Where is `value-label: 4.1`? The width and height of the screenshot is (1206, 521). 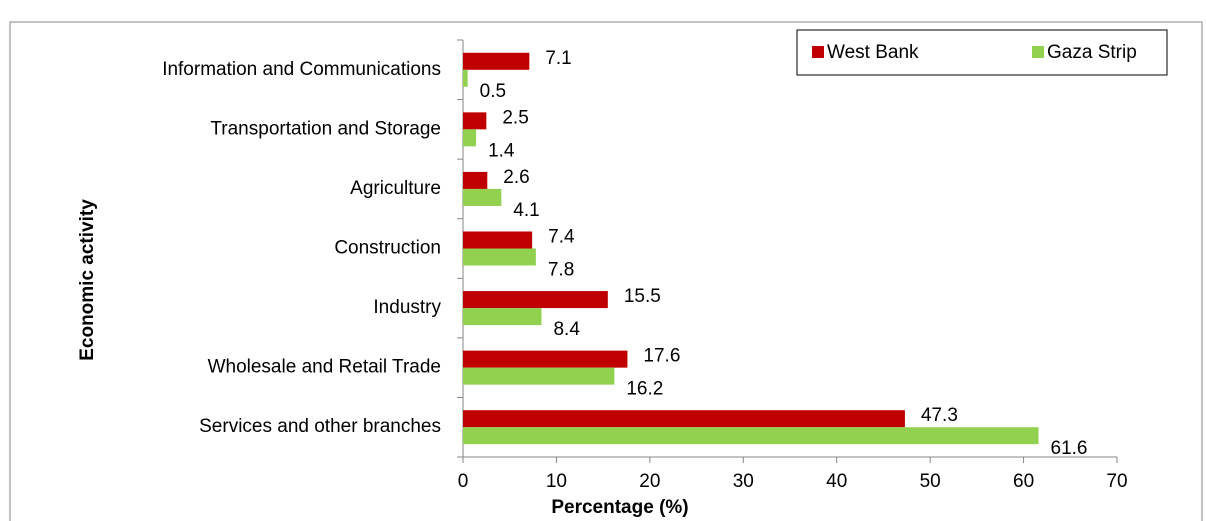 value-label: 4.1 is located at coordinates (526, 210).